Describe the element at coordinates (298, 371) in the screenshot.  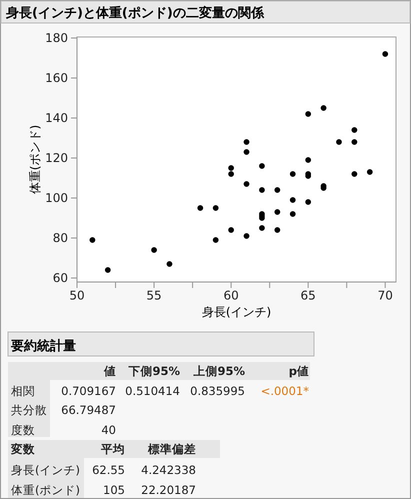
I see `text: p値` at that location.